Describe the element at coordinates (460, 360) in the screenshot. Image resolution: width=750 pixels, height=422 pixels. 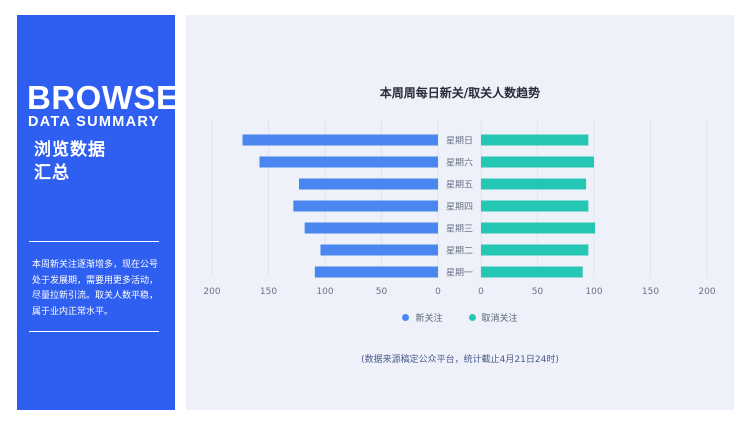
I see `data-source-note: (数据来源稿定公众平台，统计截止4月21日24时)` at that location.